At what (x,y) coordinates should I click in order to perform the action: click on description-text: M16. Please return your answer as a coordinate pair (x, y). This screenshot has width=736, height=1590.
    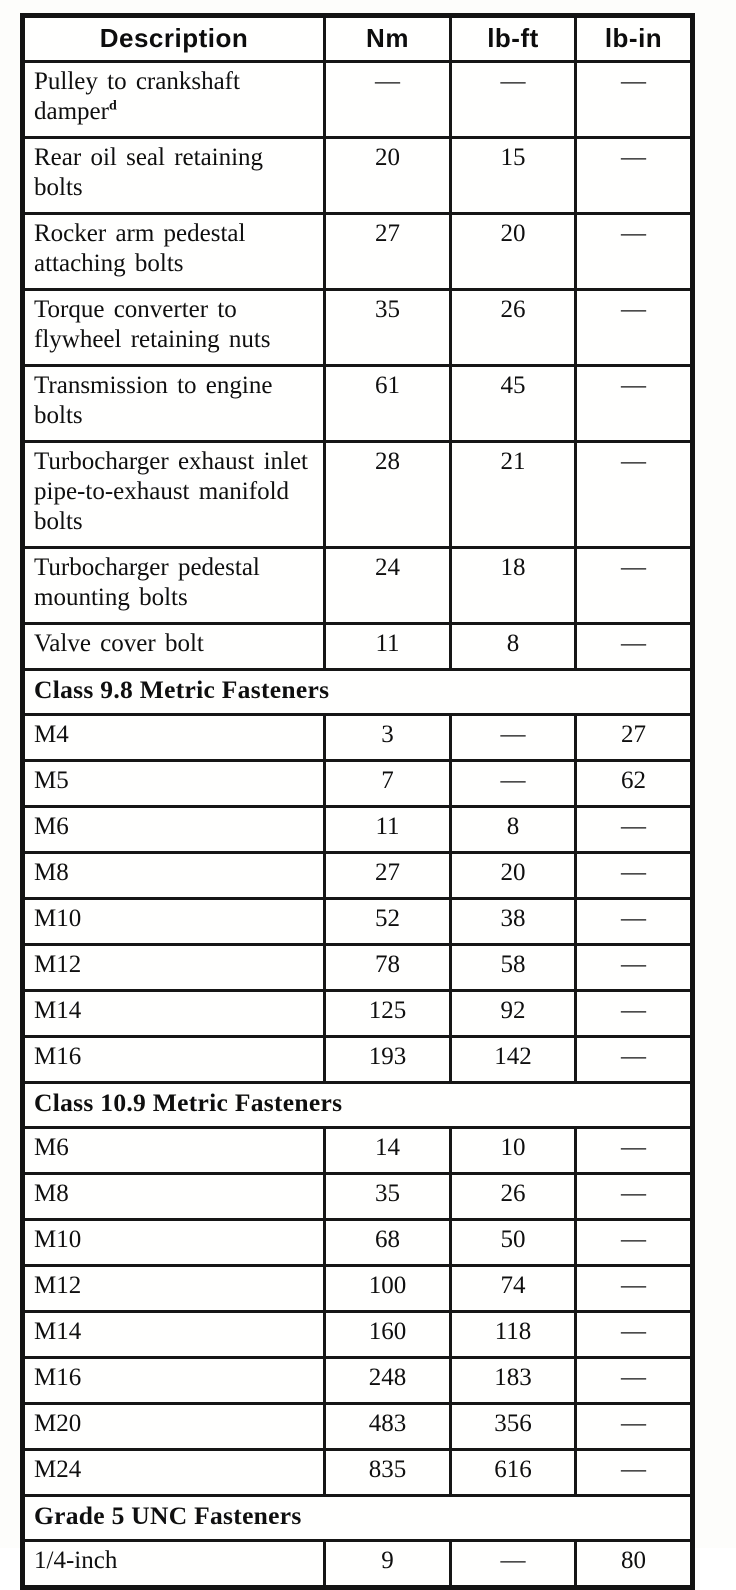
    Looking at the image, I should click on (58, 1056).